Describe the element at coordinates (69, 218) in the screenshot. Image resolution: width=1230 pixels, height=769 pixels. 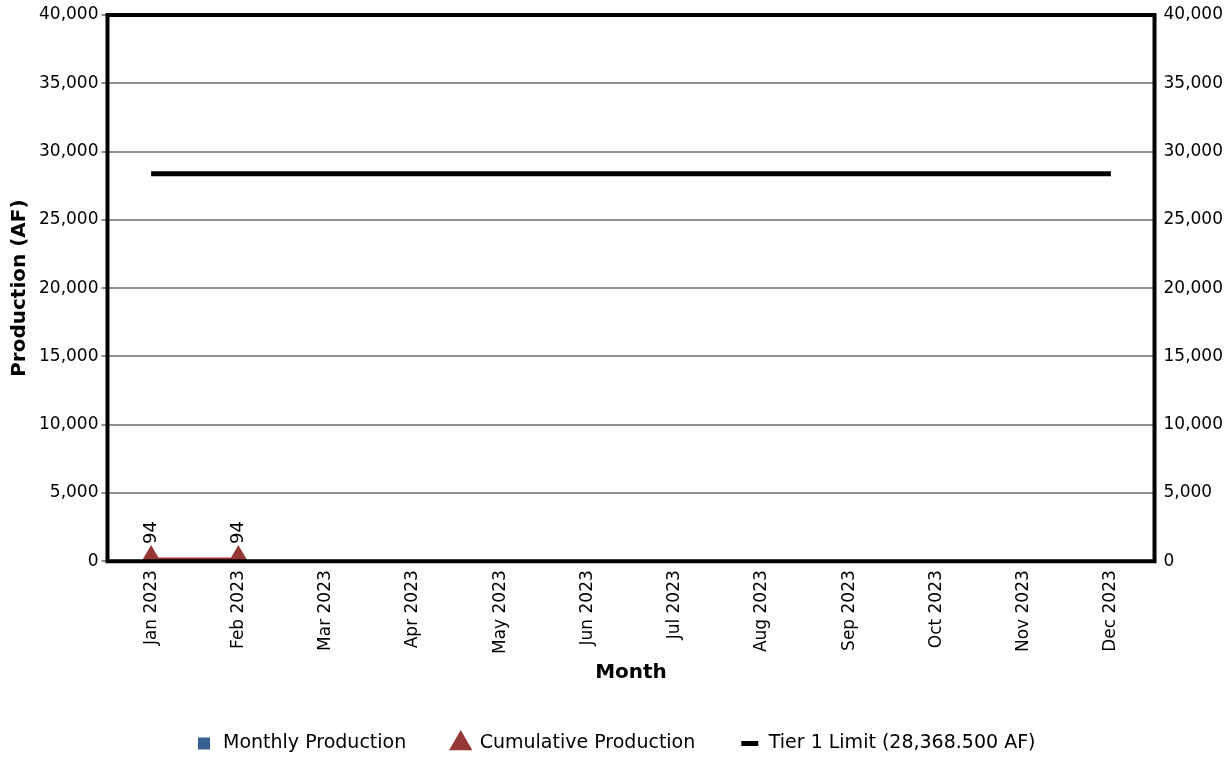
I see `y-tick-label: 25,000` at that location.